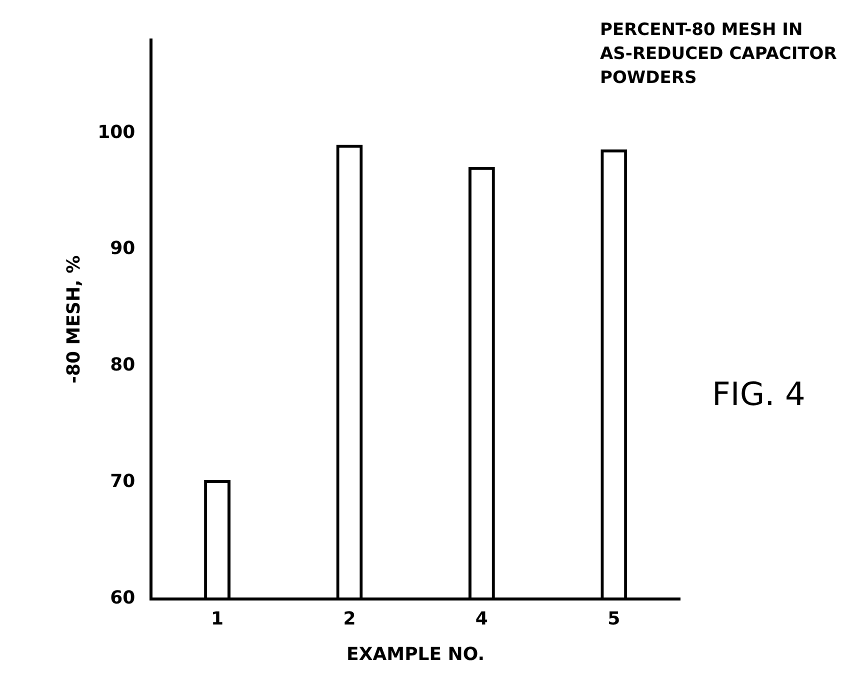 The width and height of the screenshot is (860, 690). I want to click on y-tick-label: 60, so click(123, 597).